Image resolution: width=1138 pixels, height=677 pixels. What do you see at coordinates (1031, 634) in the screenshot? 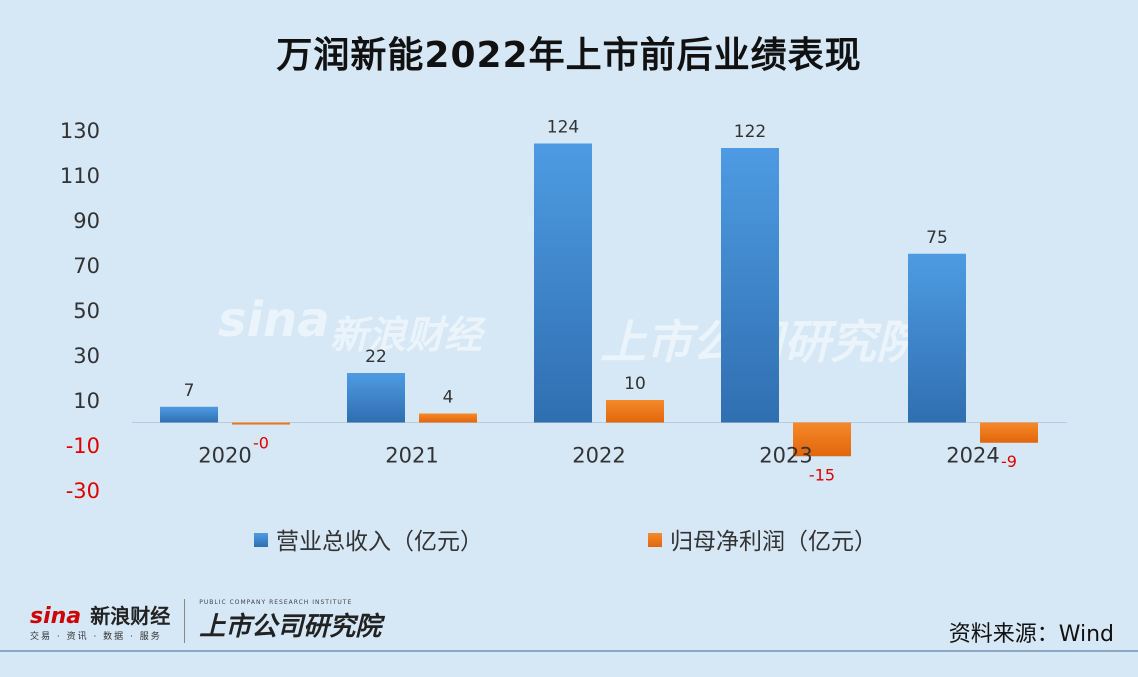
I see `source-note: 资料来源：Wind` at bounding box center [1031, 634].